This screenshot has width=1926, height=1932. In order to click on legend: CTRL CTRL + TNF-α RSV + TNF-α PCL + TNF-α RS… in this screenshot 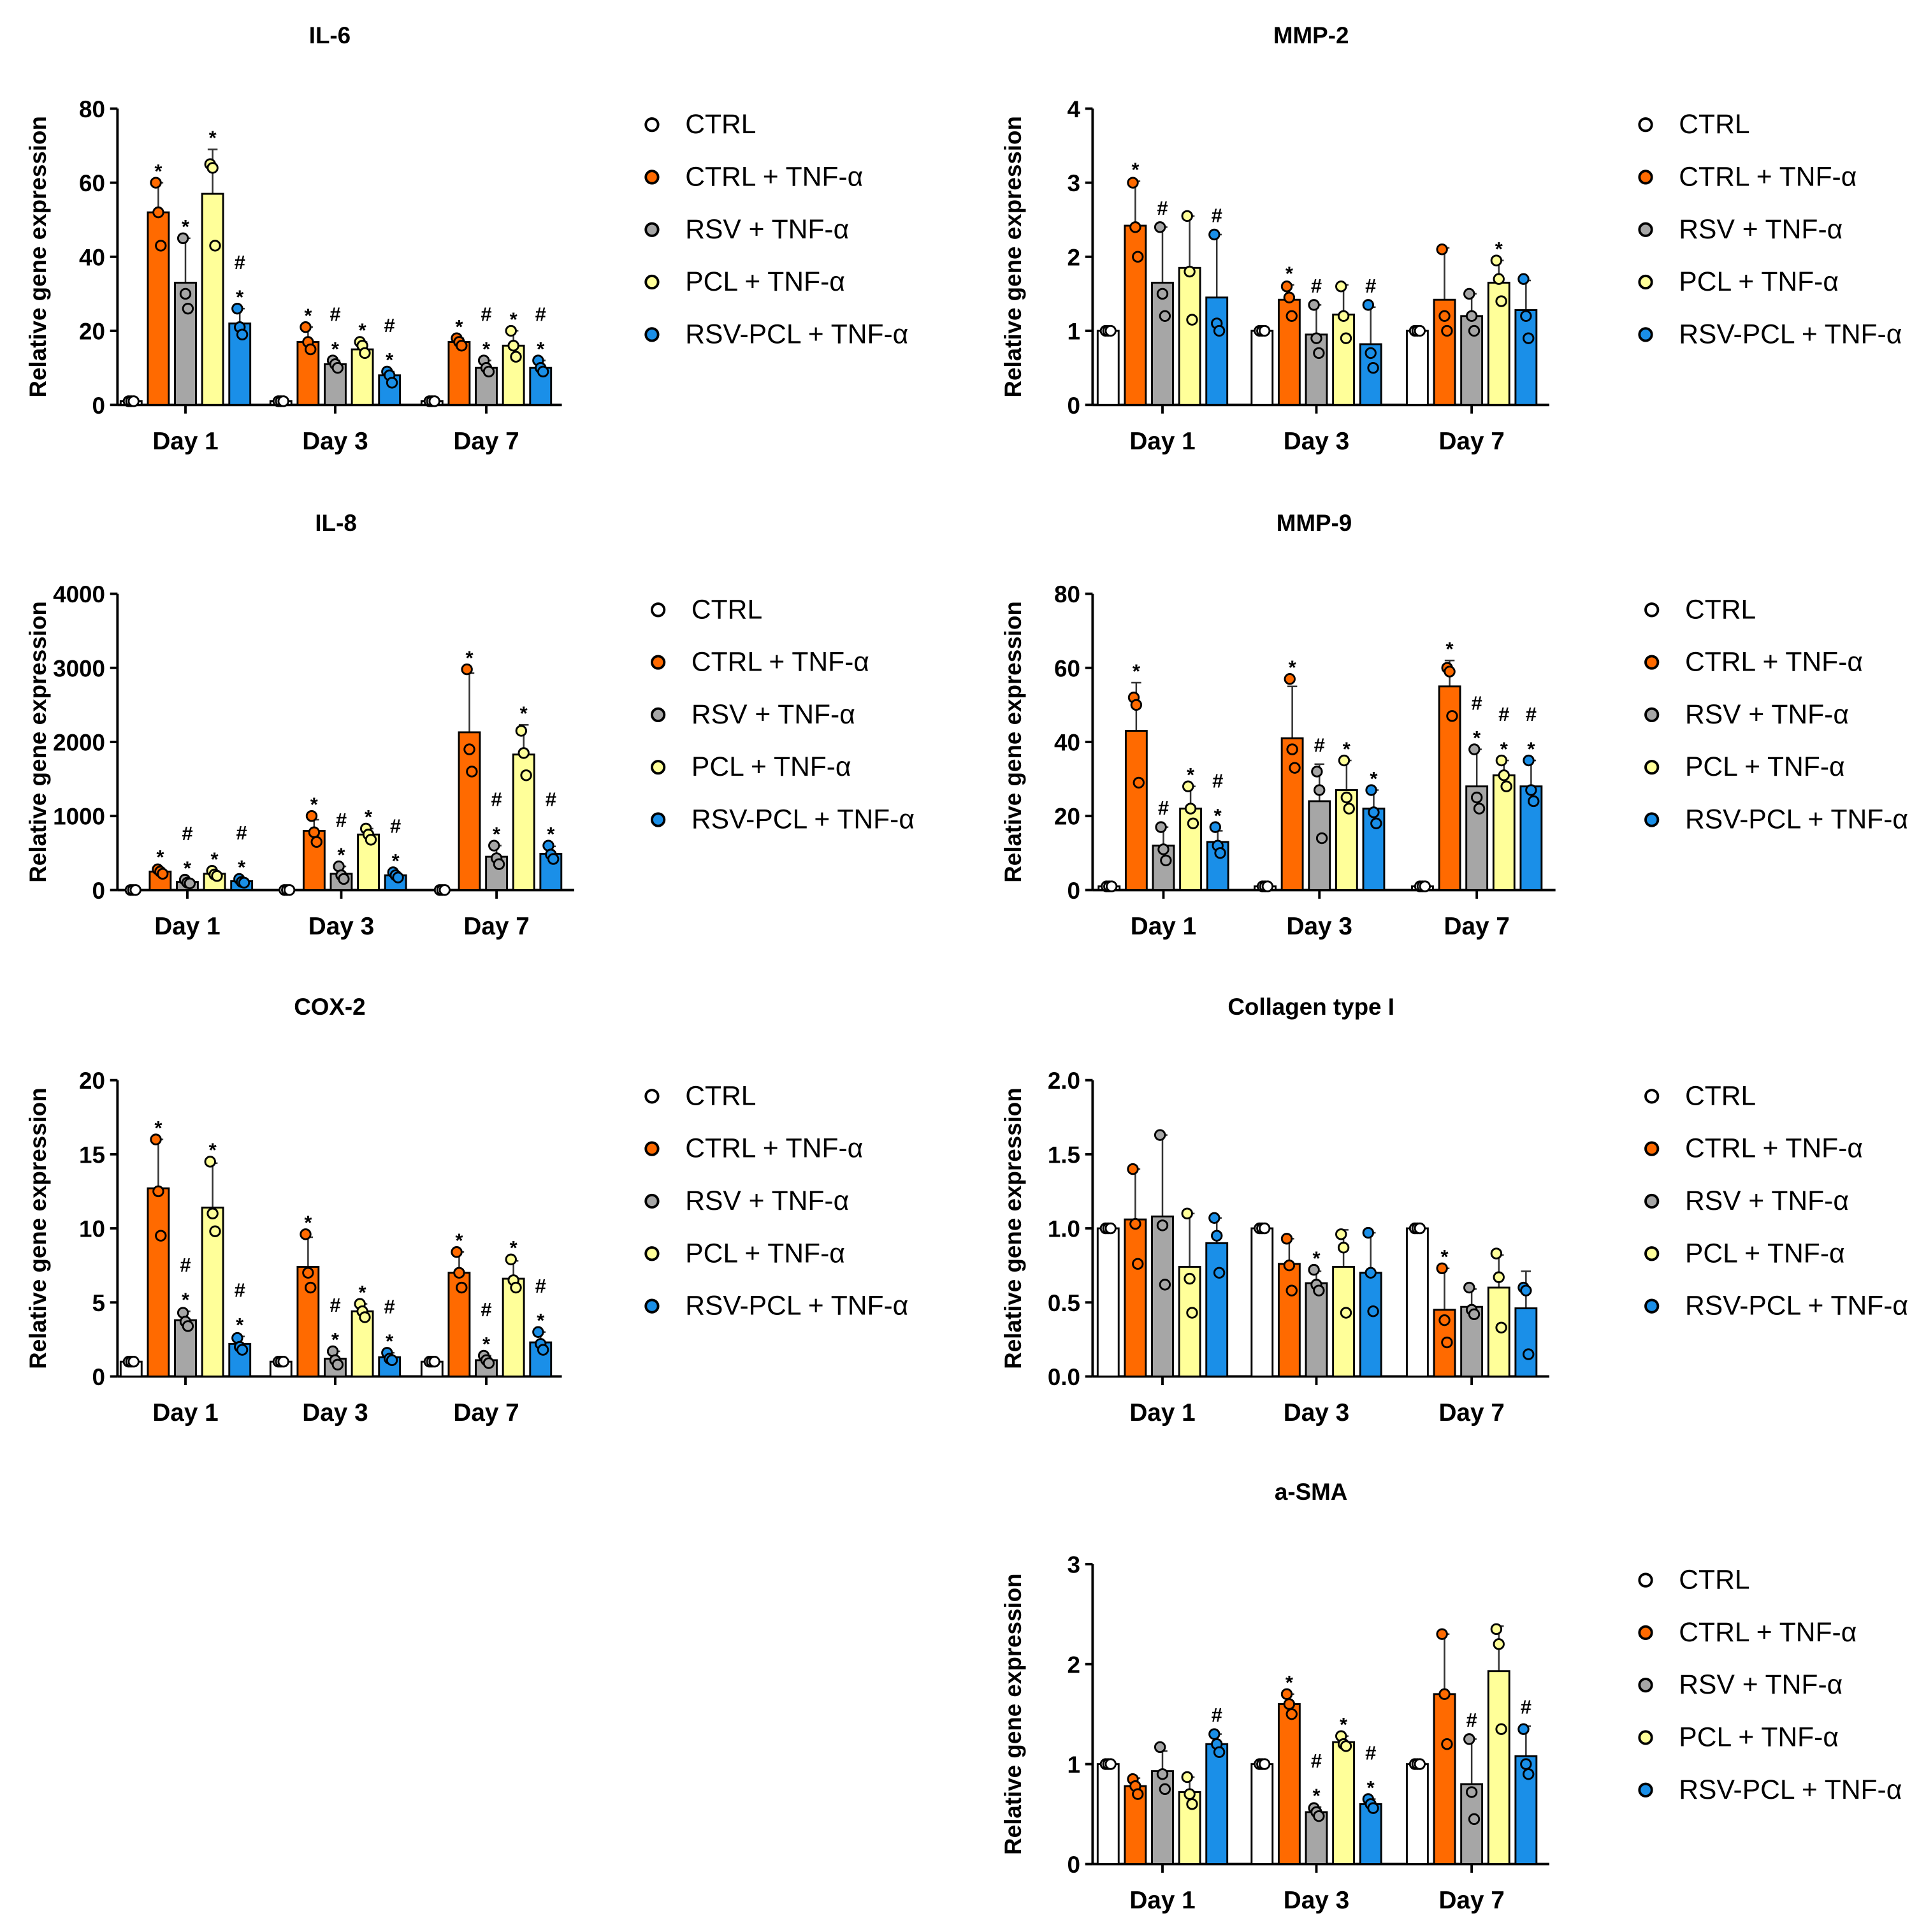, I will do `click(1770, 229)`.